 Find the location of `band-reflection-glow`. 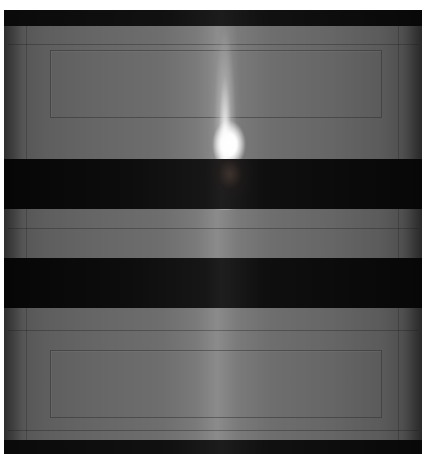

band-reflection-glow is located at coordinates (230, 184).